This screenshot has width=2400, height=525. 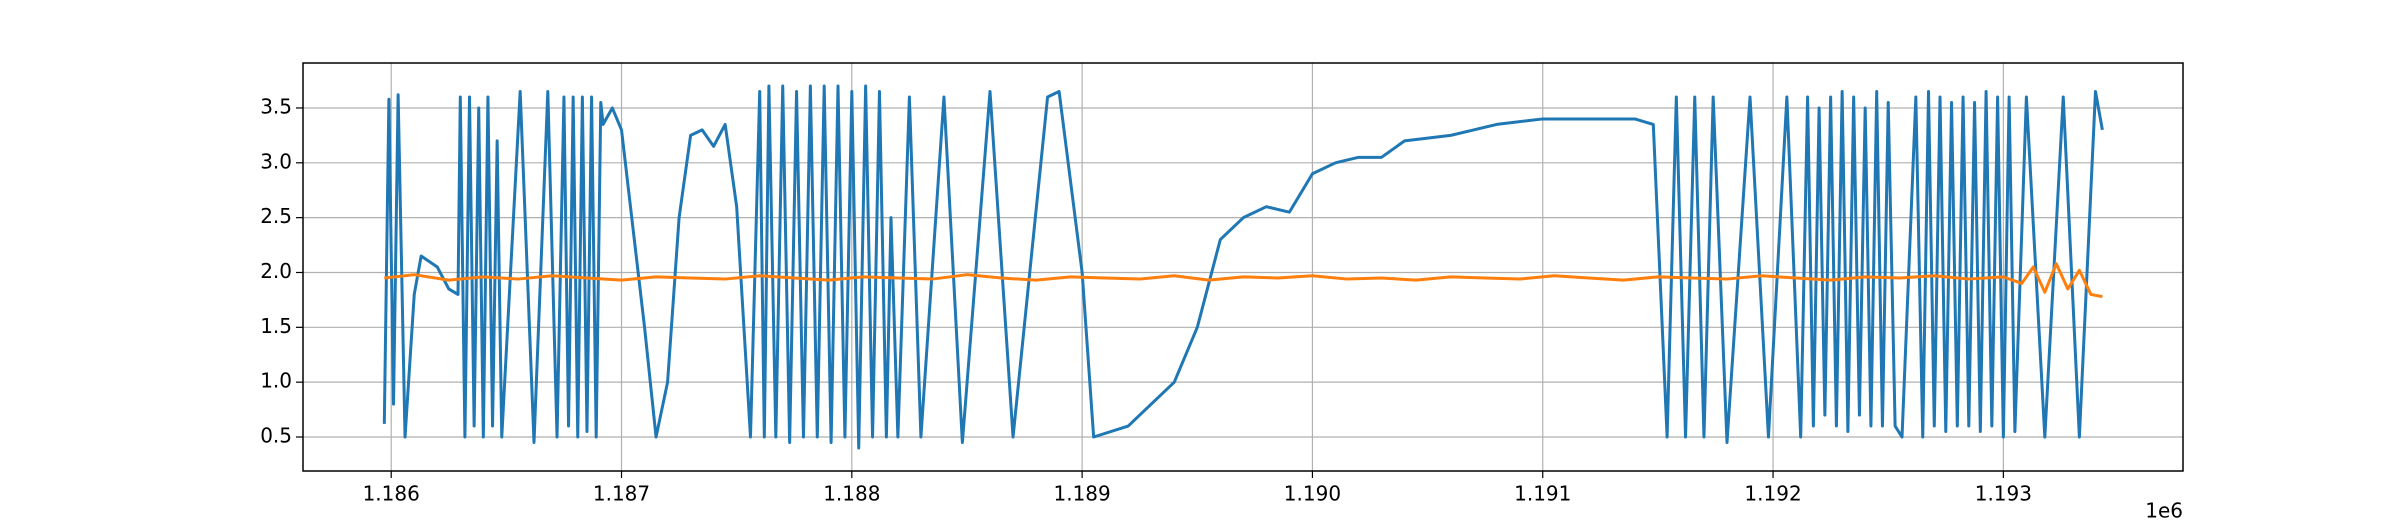 What do you see at coordinates (276, 326) in the screenshot?
I see `y-tick-label: 1.5` at bounding box center [276, 326].